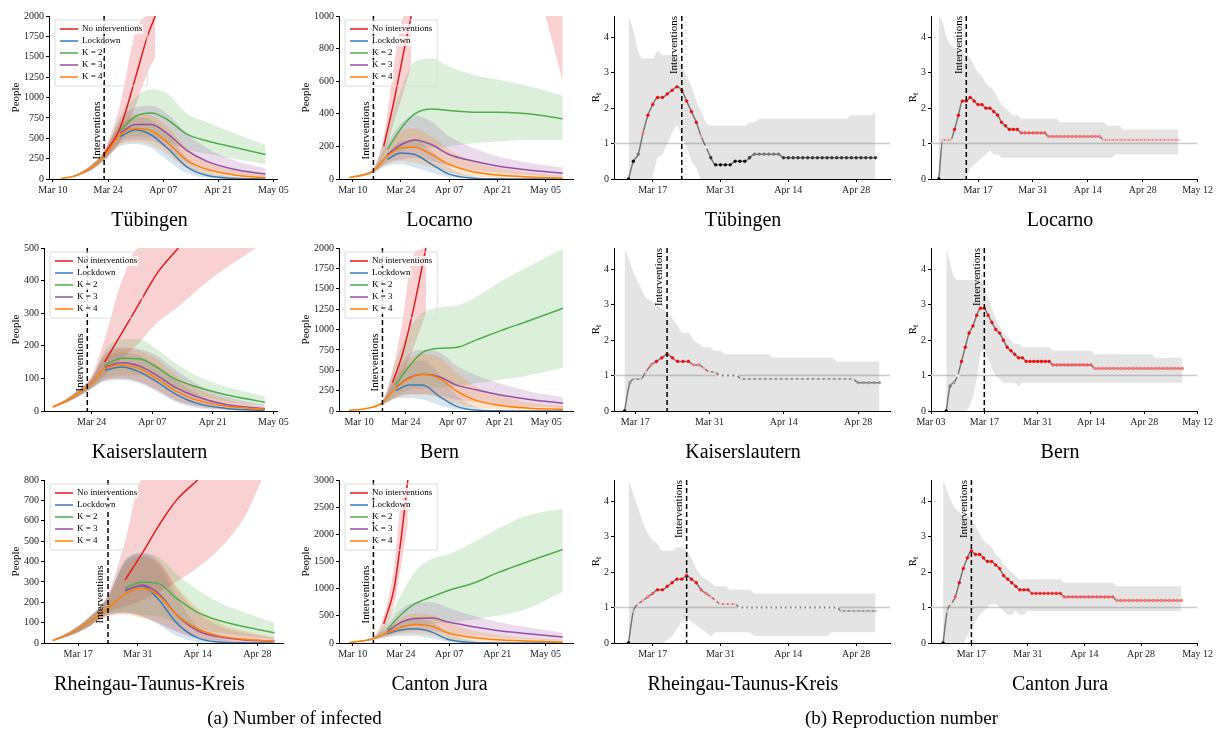 The height and width of the screenshot is (742, 1225). What do you see at coordinates (326, 390) in the screenshot?
I see `y-tick-label: 250` at bounding box center [326, 390].